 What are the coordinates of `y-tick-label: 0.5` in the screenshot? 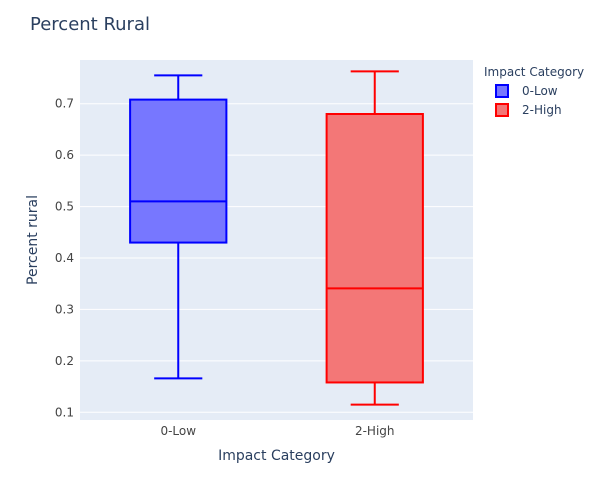 It's located at (64, 207).